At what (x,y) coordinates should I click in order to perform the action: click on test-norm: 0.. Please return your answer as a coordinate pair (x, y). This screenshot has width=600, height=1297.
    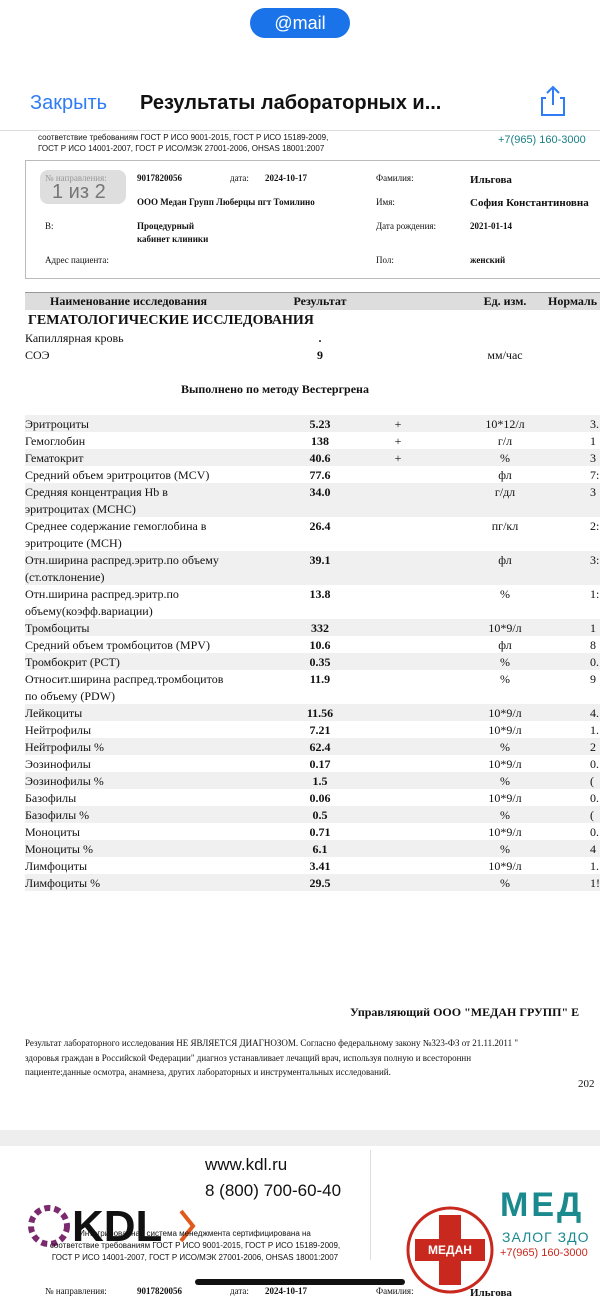
    Looking at the image, I should click on (594, 798).